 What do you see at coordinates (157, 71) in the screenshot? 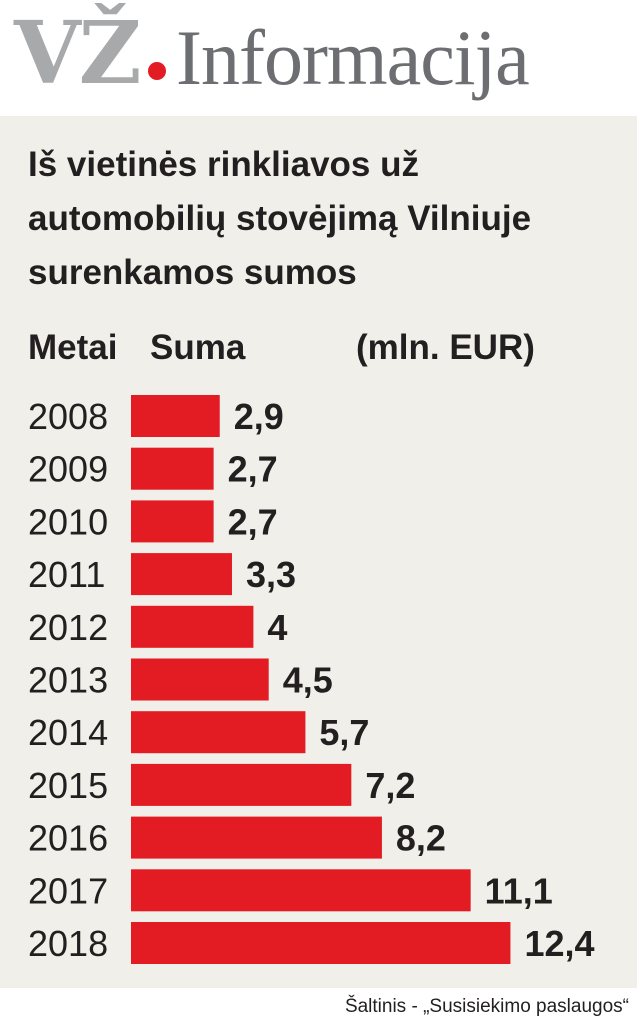
I see `logo-dot-icon` at bounding box center [157, 71].